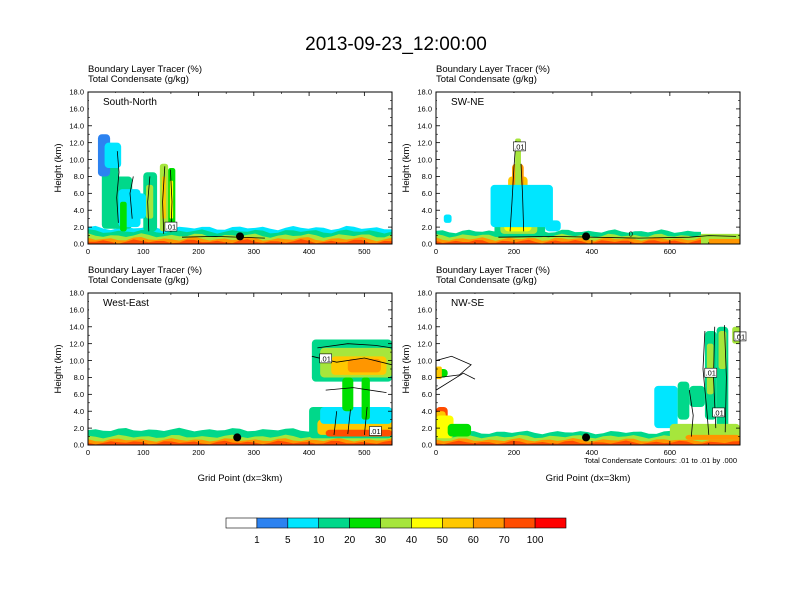 The height and width of the screenshot is (612, 792). I want to click on colorbar-label: 40, so click(412, 540).